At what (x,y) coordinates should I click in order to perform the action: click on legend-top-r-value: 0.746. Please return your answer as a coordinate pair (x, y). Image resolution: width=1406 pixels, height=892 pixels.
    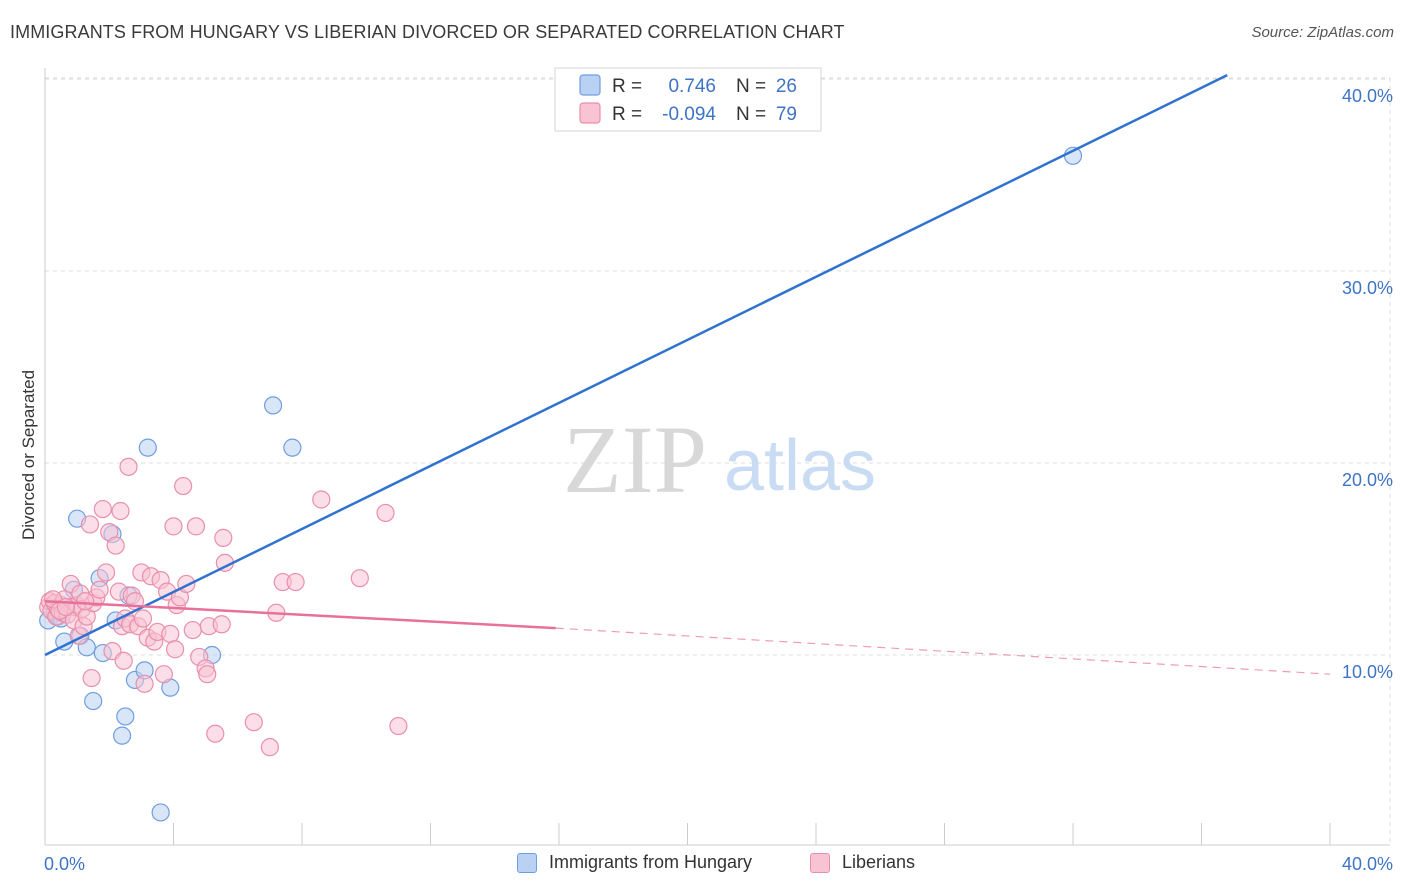
    Looking at the image, I should click on (692, 86).